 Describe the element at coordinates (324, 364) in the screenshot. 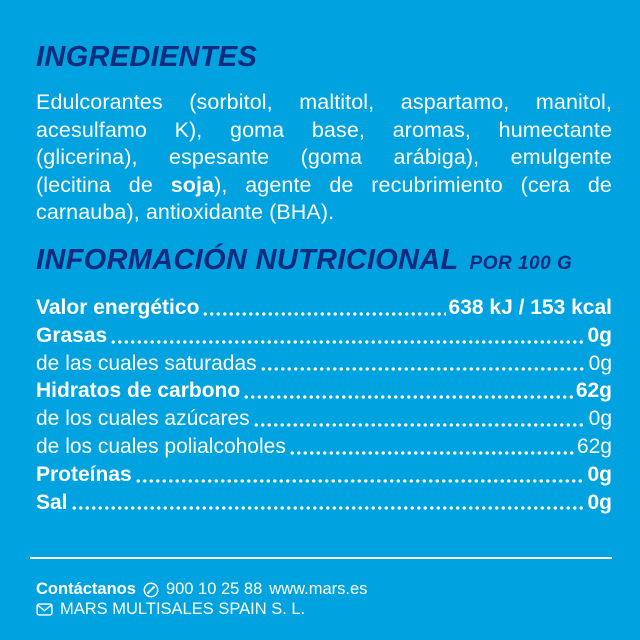

I see `nutrition-row-saturates: de las cuales saturadas 0g` at that location.